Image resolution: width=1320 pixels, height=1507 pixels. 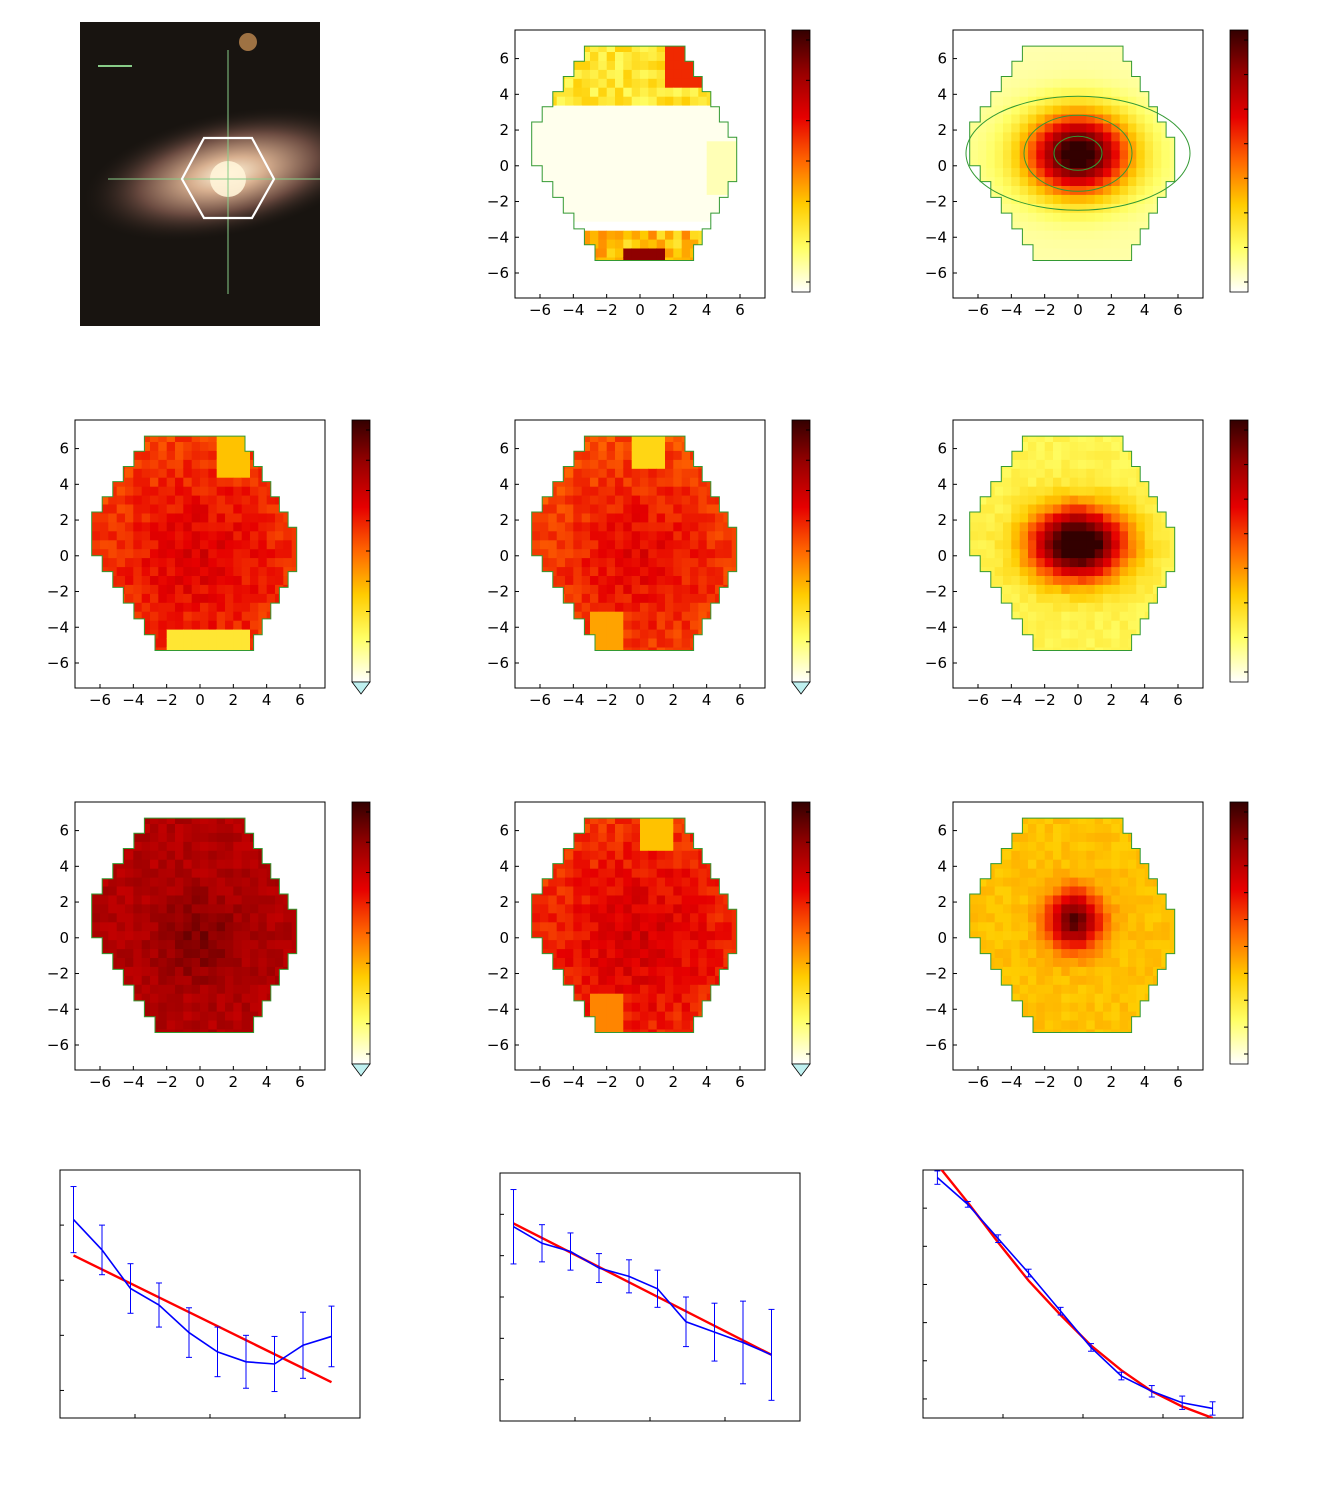 I want to click on companion-source, so click(x=248, y=42).